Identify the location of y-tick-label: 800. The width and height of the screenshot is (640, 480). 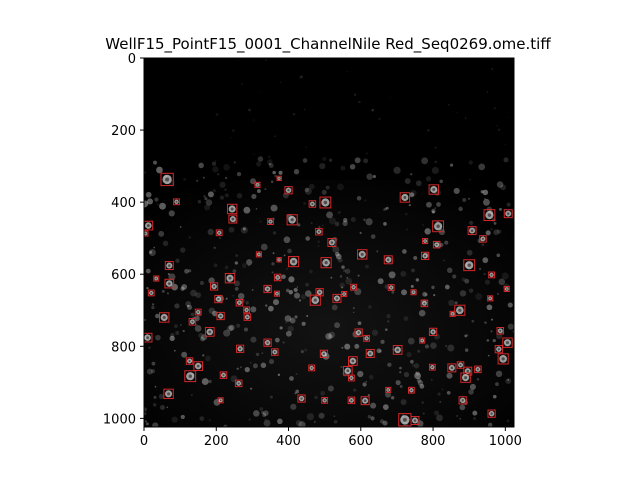
(123, 347).